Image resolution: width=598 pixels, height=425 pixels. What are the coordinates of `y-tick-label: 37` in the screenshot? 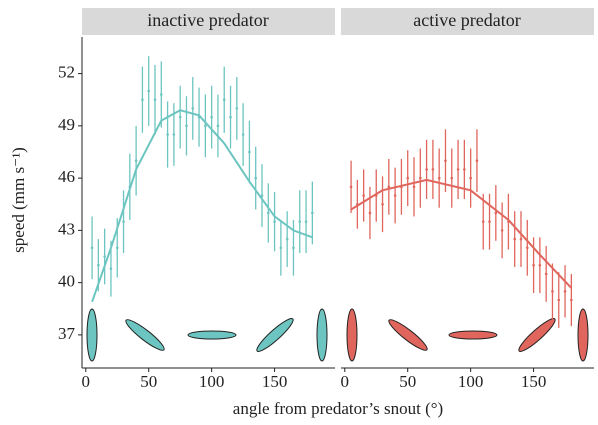 It's located at (67, 333).